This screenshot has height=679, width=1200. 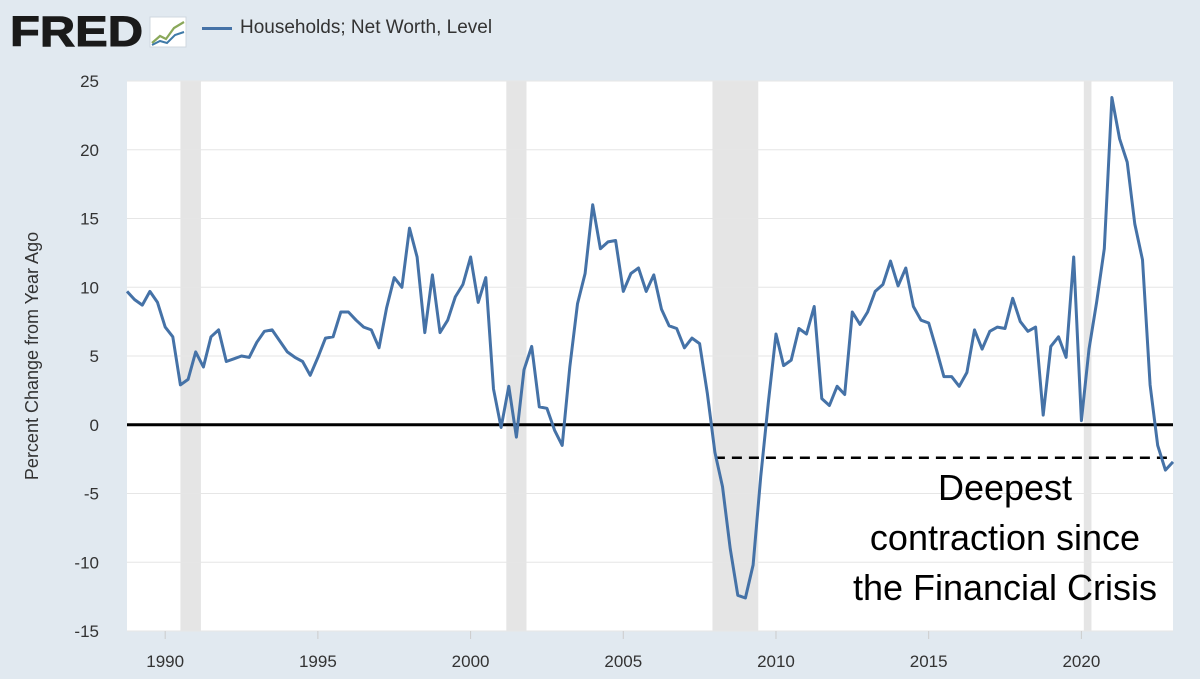 What do you see at coordinates (600, 31) in the screenshot?
I see `chart-header: FRED Households; Net Worth, Level` at bounding box center [600, 31].